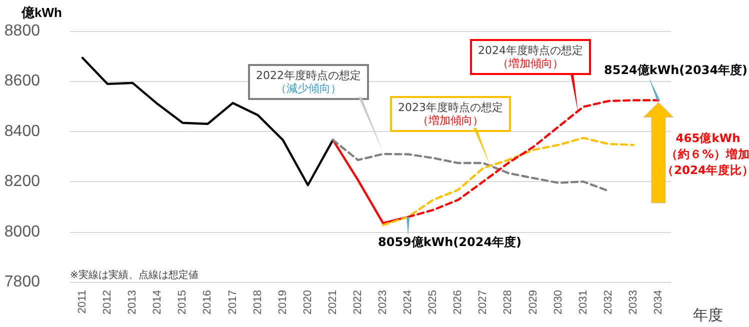 This screenshot has width=749, height=327. I want to click on x-tick-label: 2031, so click(583, 302).